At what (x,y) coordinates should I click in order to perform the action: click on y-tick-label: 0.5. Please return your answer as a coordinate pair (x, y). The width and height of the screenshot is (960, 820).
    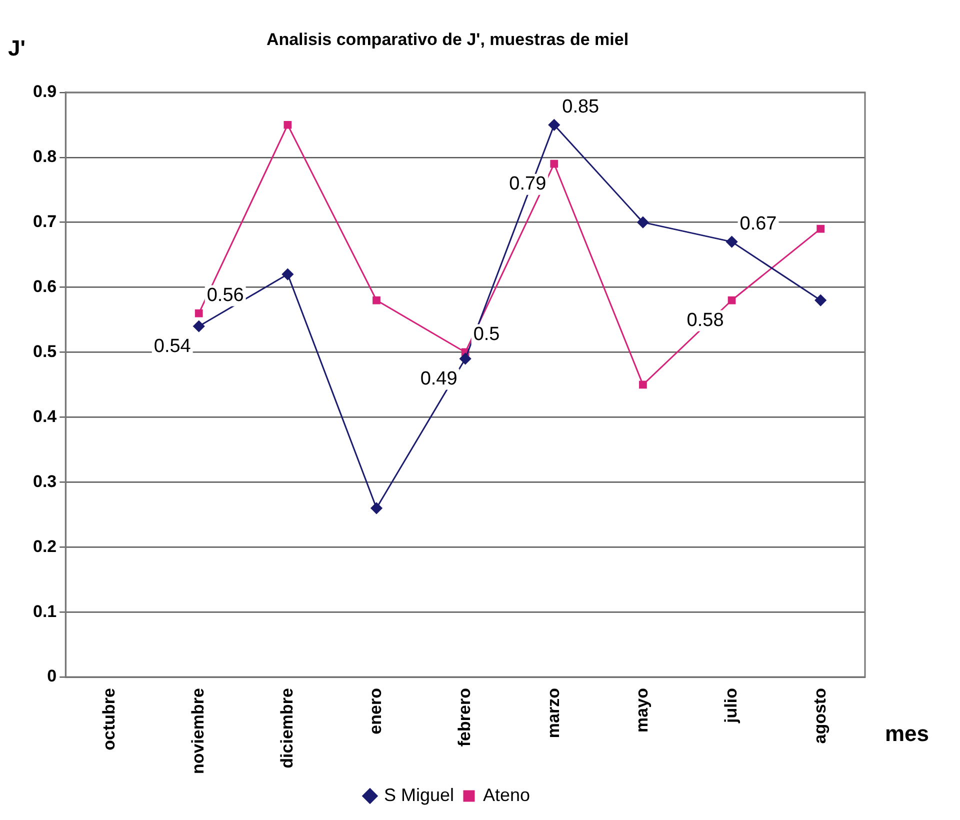
    Looking at the image, I should click on (44, 351).